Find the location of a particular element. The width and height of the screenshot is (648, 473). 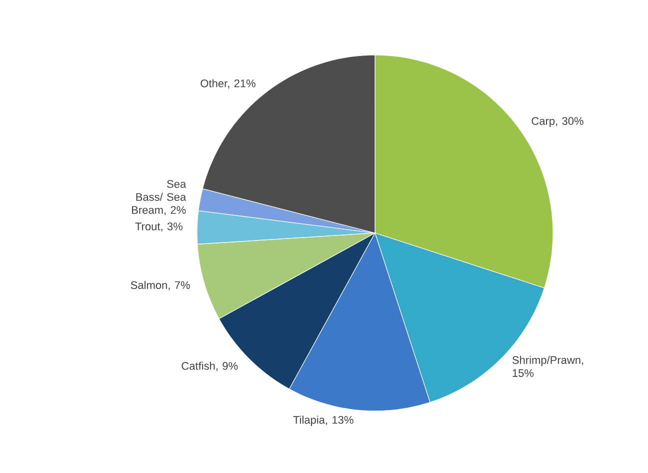

slice-label: Tilapia, 13% is located at coordinates (323, 421).